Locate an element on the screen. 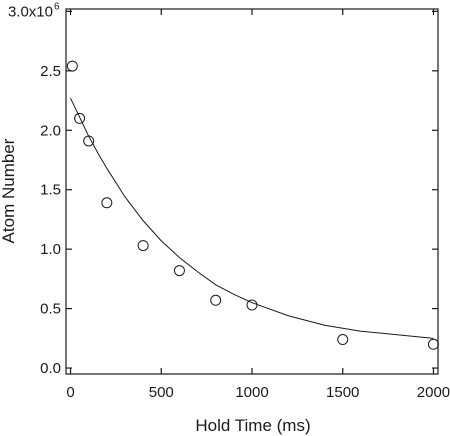 The height and width of the screenshot is (436, 450). y-tick-label: 0.5 is located at coordinates (50, 309).